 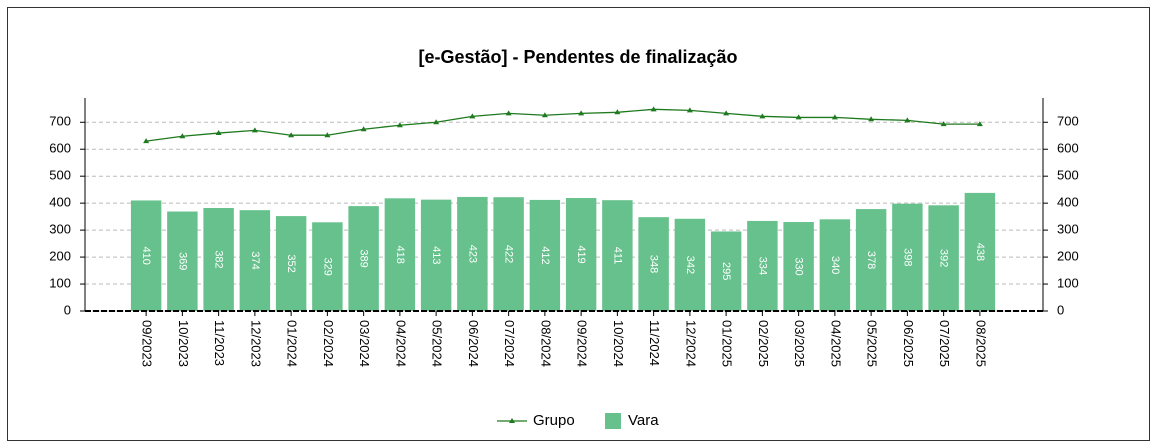 I want to click on bar-value-label: 389, so click(x=364, y=258).